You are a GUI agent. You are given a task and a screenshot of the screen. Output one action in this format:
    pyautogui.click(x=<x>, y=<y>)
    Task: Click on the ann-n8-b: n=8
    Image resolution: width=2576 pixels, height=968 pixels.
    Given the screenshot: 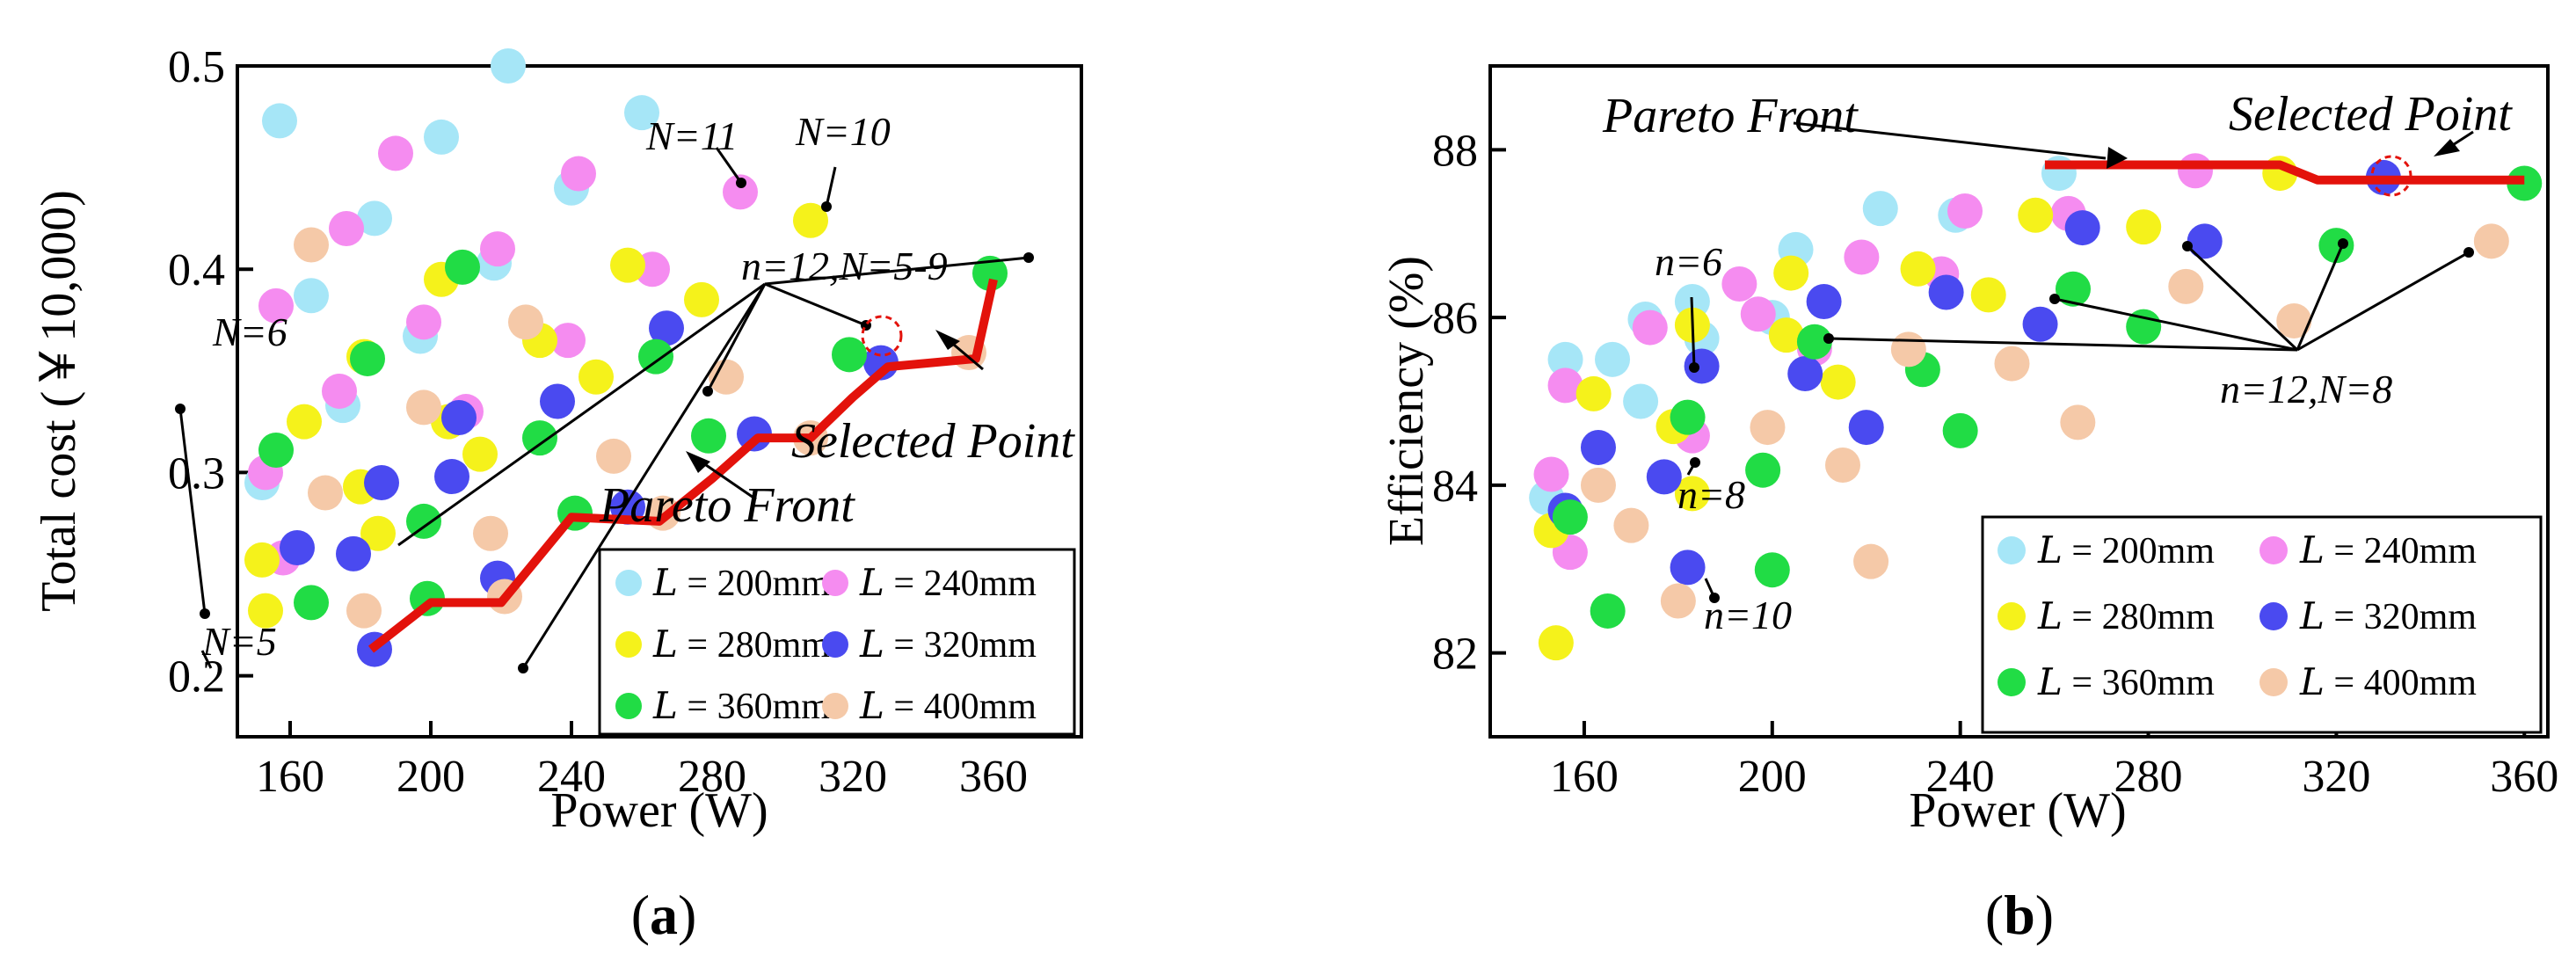 What is the action you would take?
    pyautogui.click(x=1711, y=494)
    